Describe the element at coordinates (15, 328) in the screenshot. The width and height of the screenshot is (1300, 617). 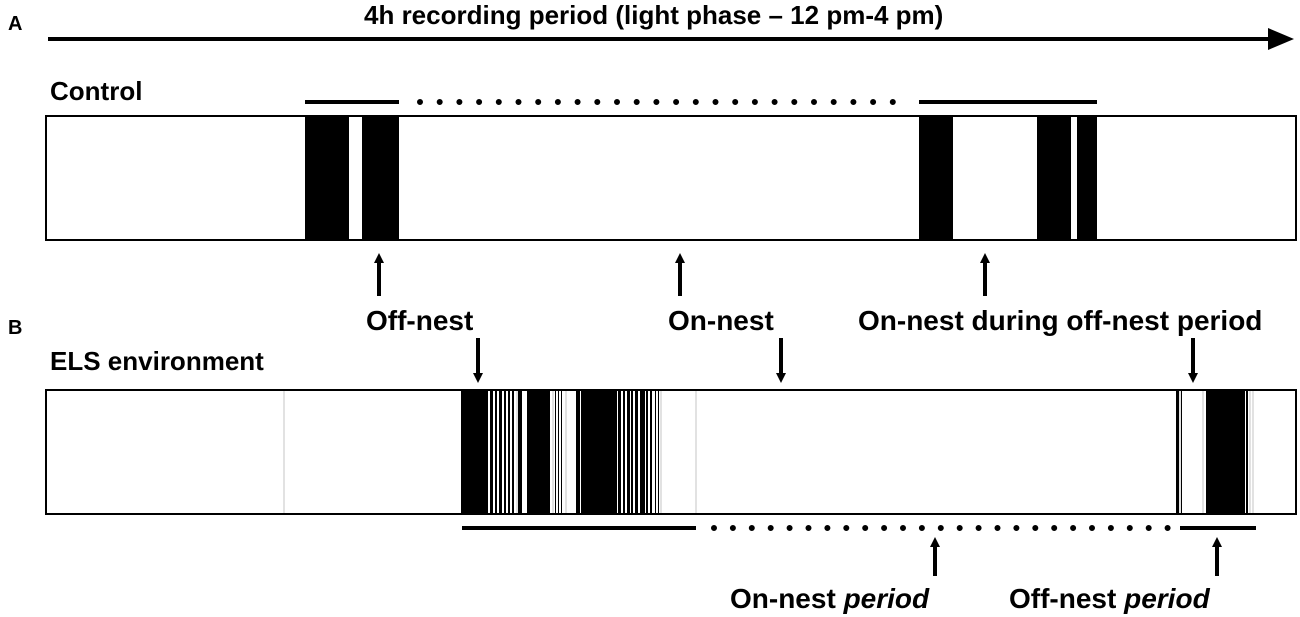
I see `panel-letter-b: B` at that location.